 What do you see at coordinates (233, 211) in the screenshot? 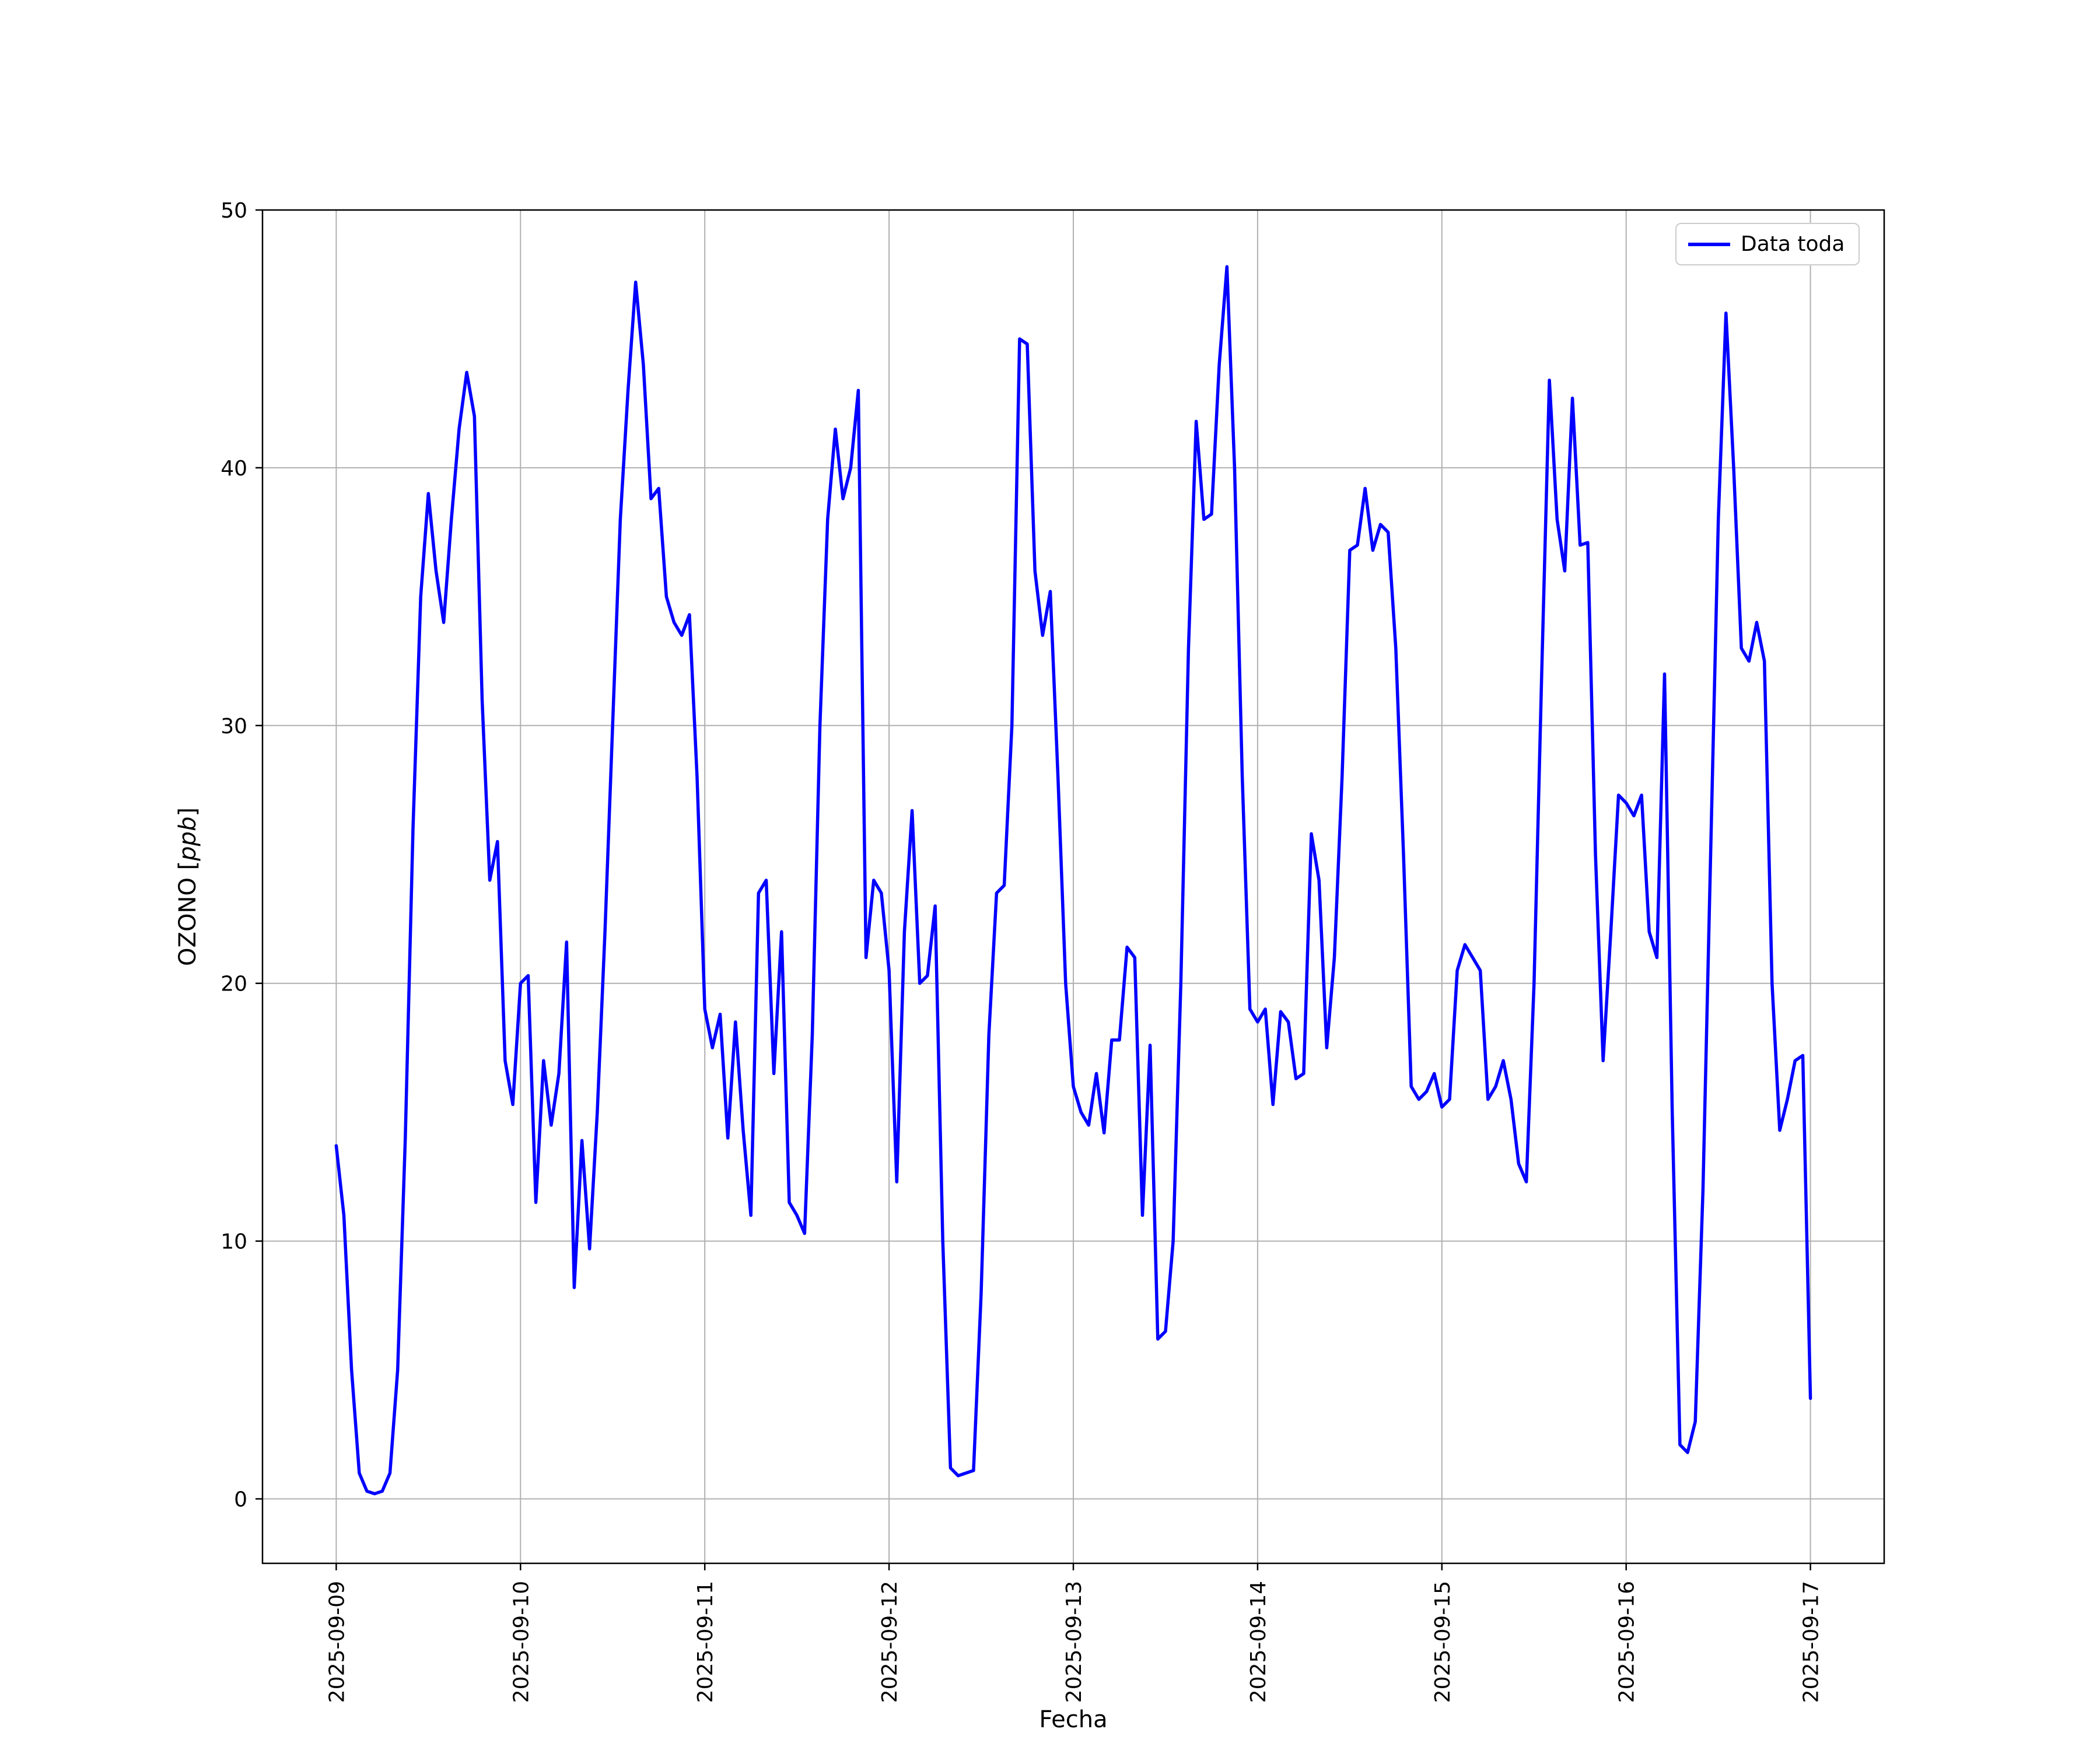
I see `y-tick-label: 50` at bounding box center [233, 211].